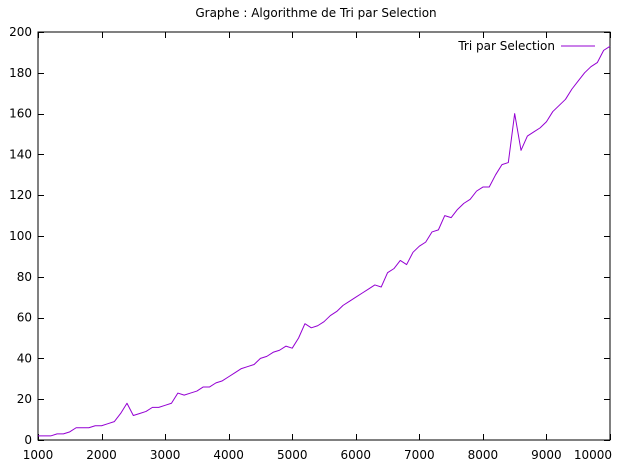 The image size is (632, 465). Describe the element at coordinates (24, 277) in the screenshot. I see `y-tick-label-80: 80` at that location.